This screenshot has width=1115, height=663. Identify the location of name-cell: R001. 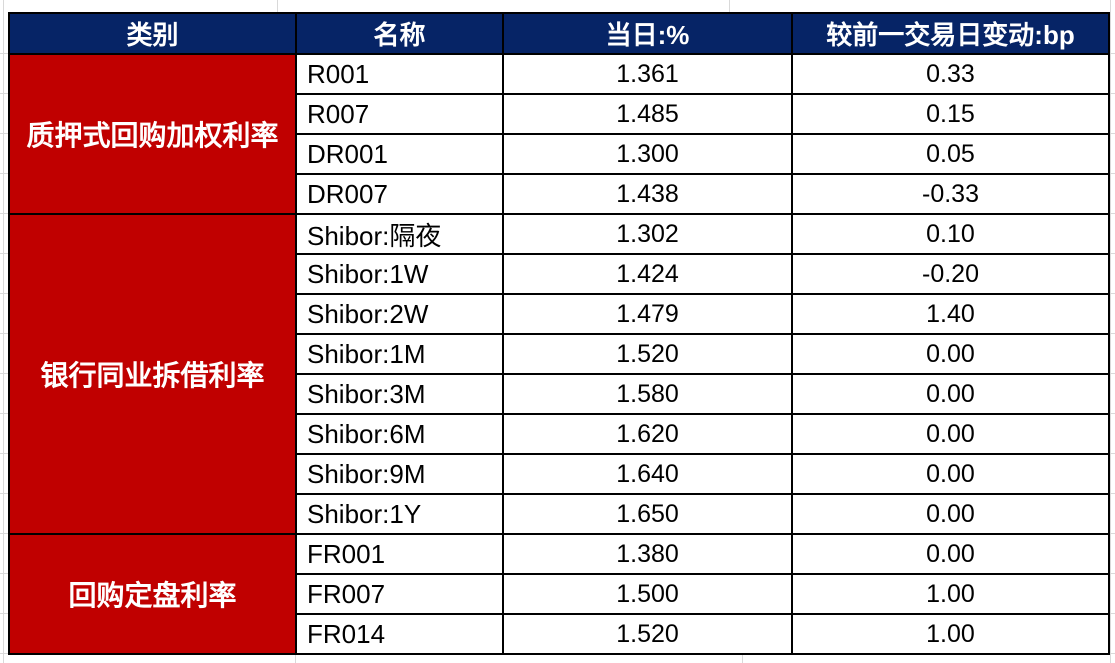
(399, 74).